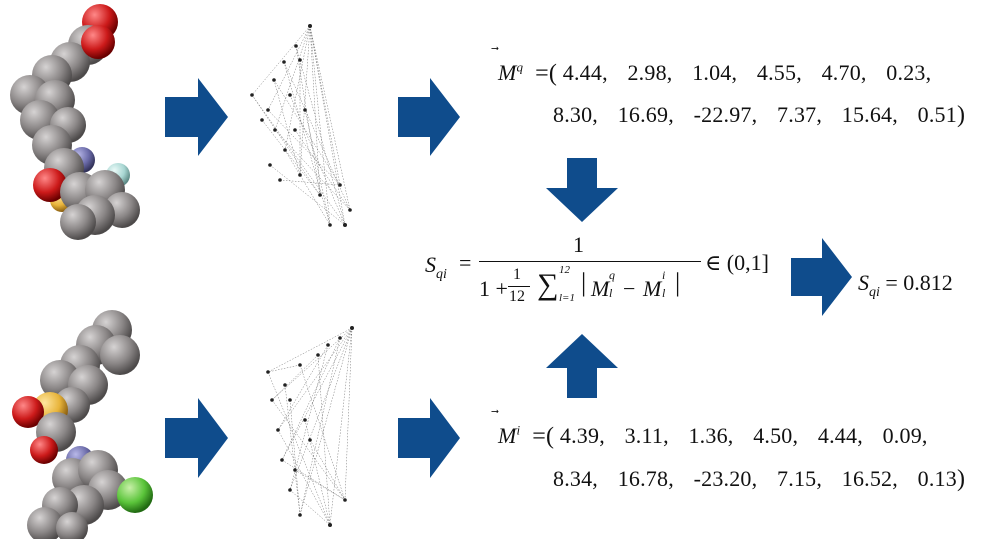  I want to click on arrow-right-result, so click(821, 277).